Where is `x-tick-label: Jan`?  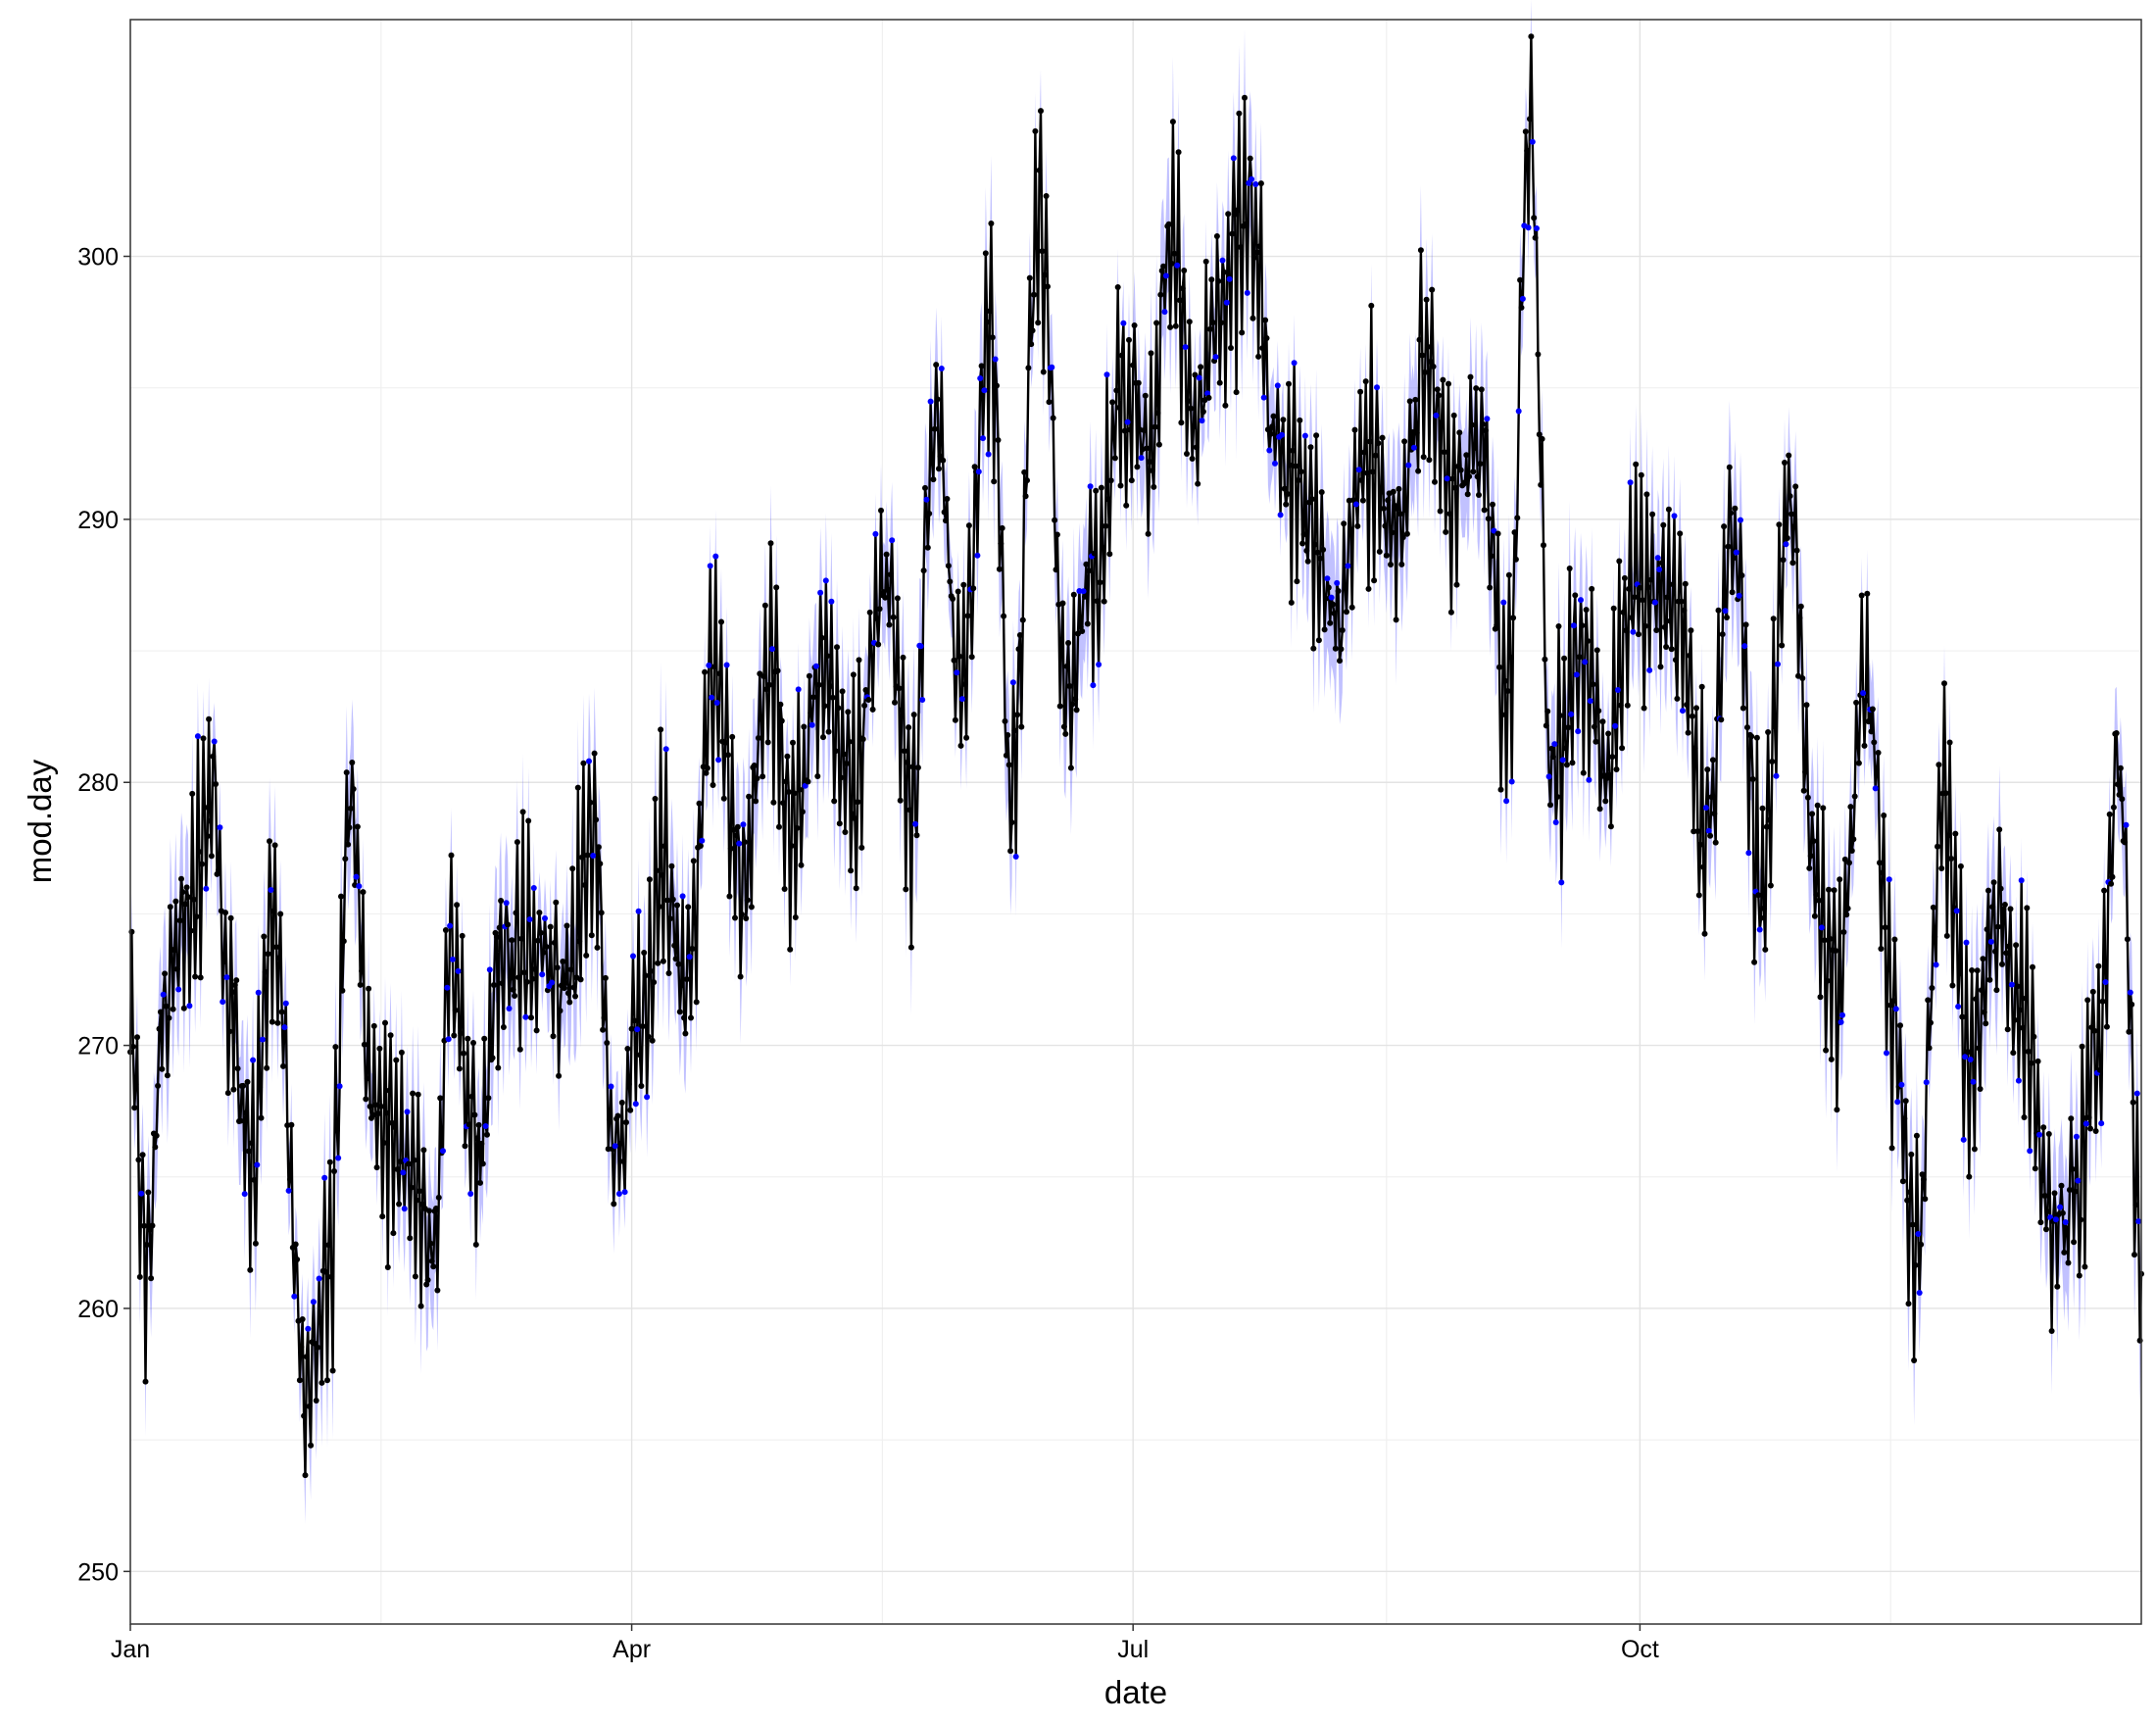 x-tick-label: Jan is located at coordinates (130, 1649).